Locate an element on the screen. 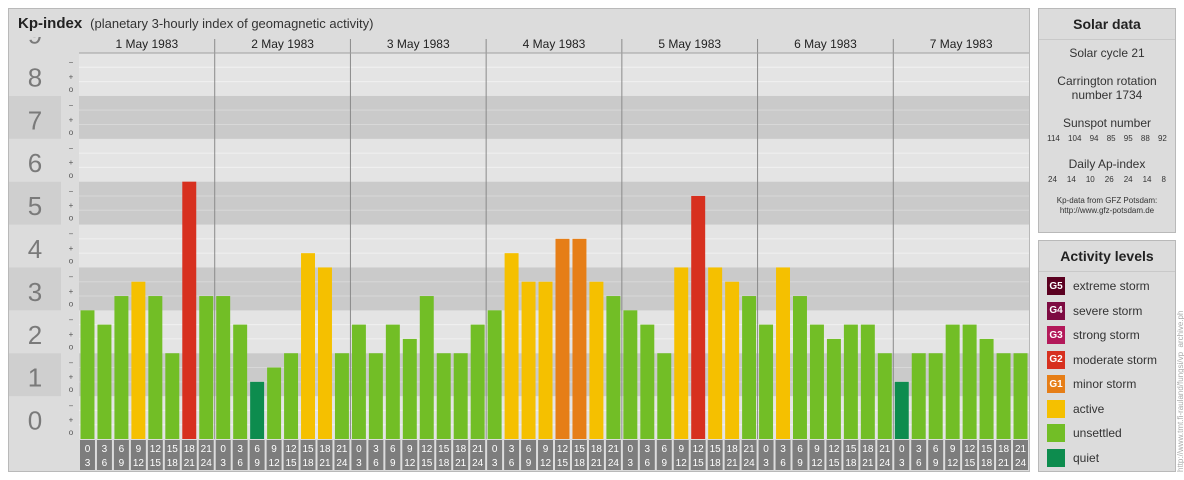 Image resolution: width=1184 pixels, height=480 pixels. sunspot-value: 104 is located at coordinates (1075, 138).